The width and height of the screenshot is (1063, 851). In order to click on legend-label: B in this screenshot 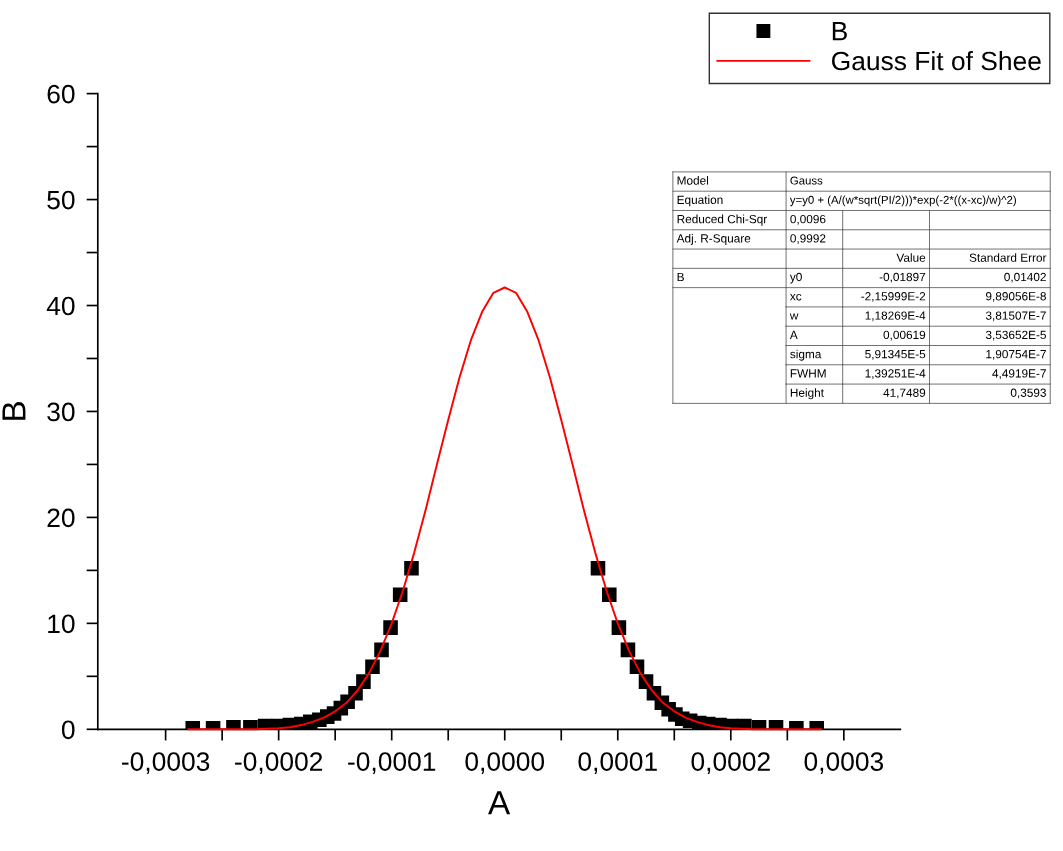, I will do `click(839, 31)`.